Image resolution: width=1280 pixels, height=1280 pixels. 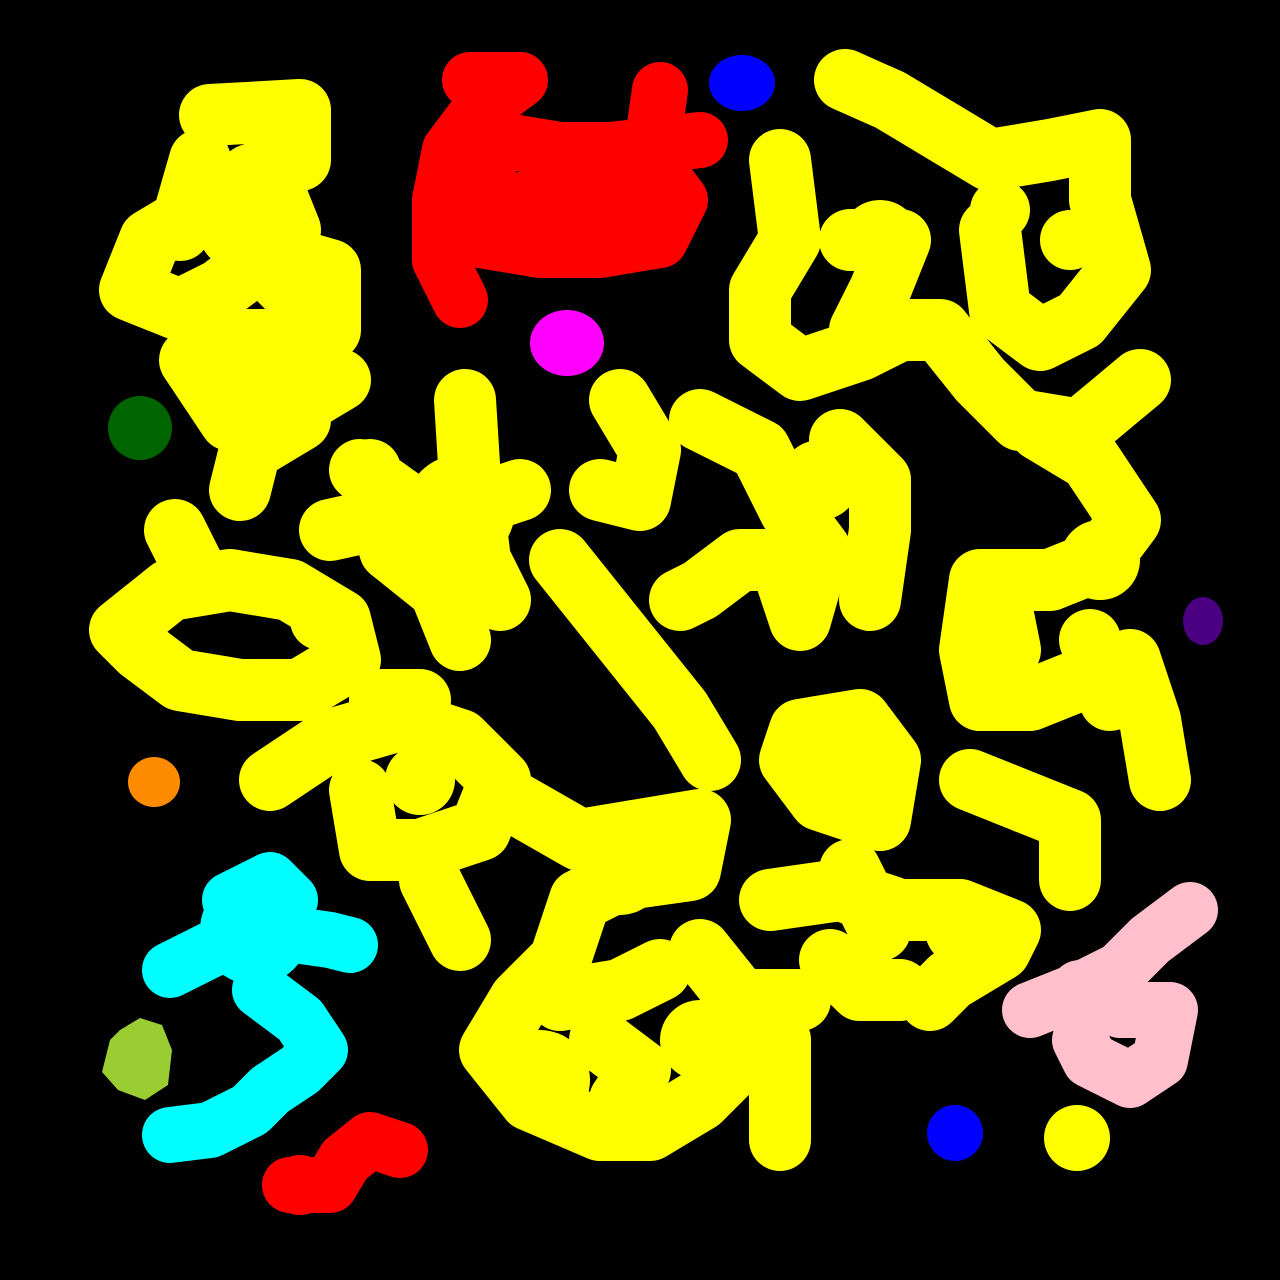 What do you see at coordinates (1203, 621) in the screenshot?
I see `indigo-dot` at bounding box center [1203, 621].